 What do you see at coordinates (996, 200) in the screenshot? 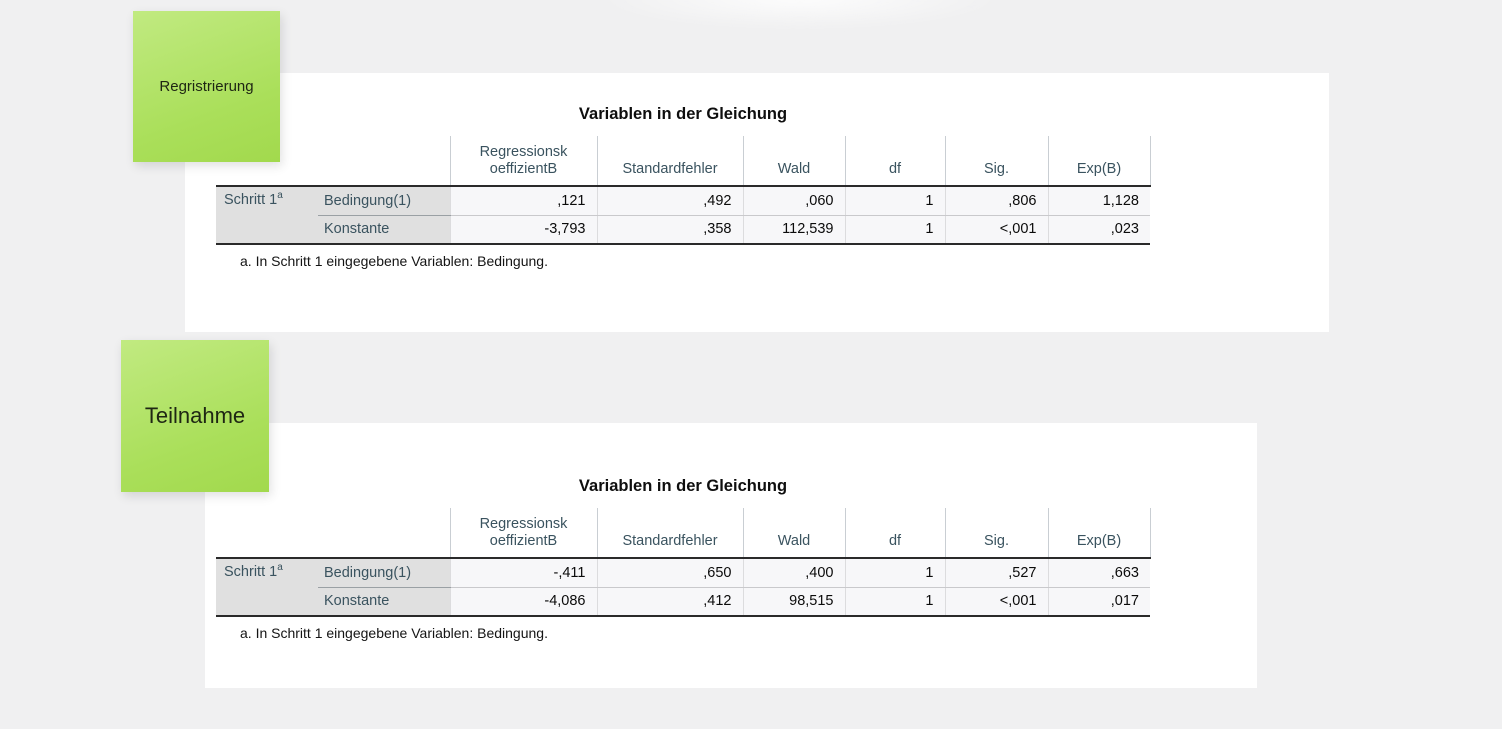
I see `value-cell-sig: ,806` at bounding box center [996, 200].